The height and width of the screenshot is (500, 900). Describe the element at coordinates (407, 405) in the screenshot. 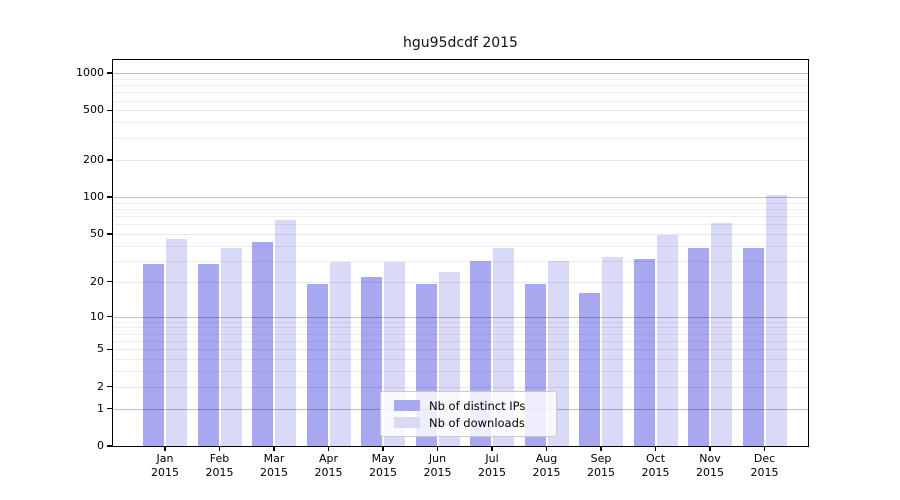

I see `legend-swatch-distinct-ips-icon` at that location.